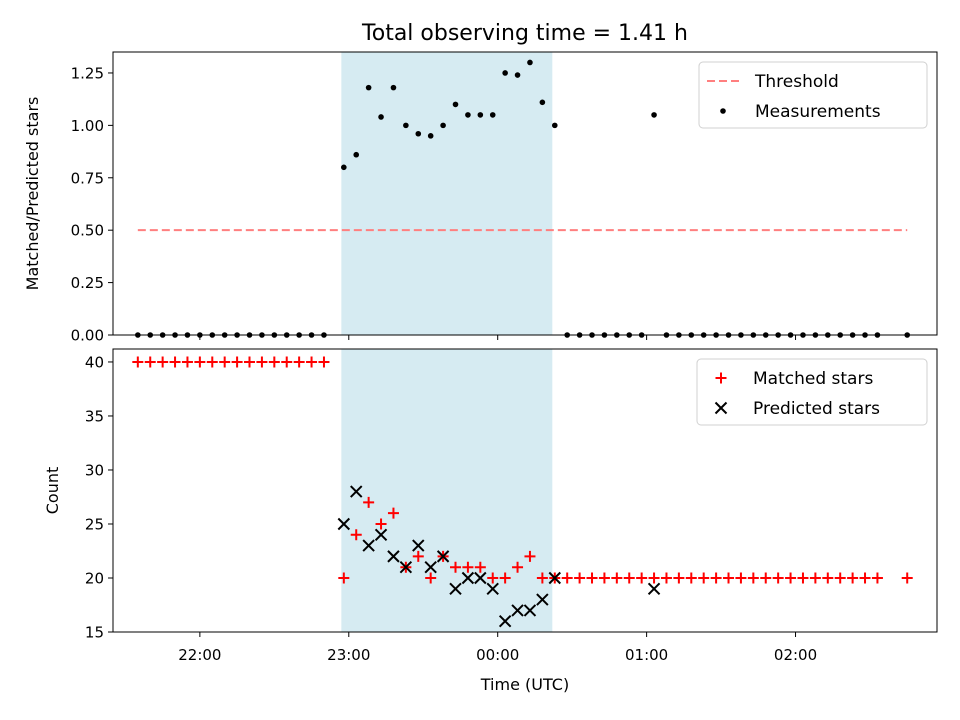  I want to click on y-tick-label: 20, so click(94, 578).